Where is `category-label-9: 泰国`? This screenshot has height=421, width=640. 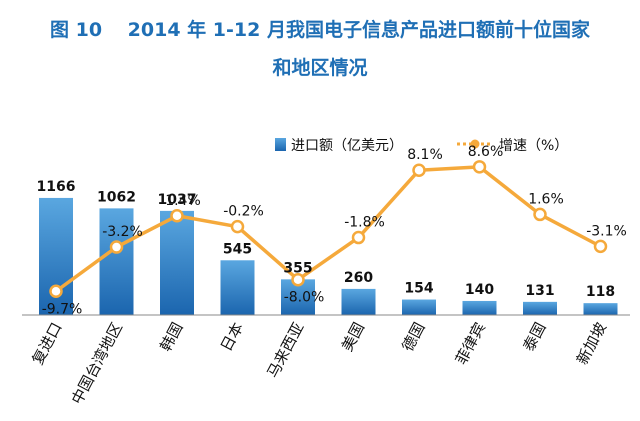
category-label-9: 泰国 is located at coordinates (535, 336).